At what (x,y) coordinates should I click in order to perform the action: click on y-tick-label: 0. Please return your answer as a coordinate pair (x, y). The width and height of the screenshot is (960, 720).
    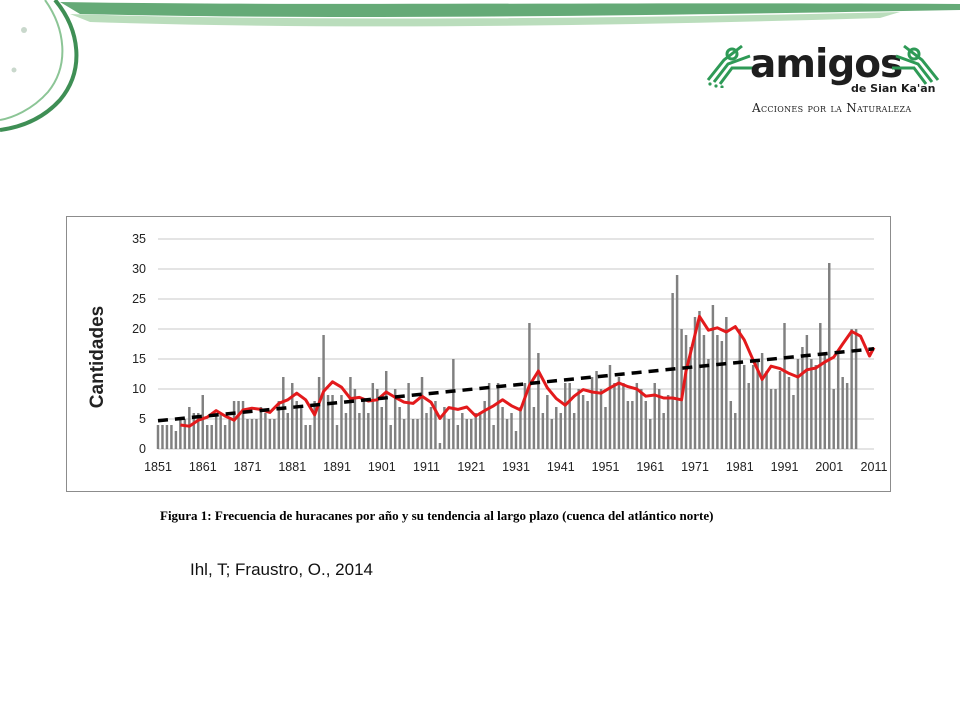
    Looking at the image, I should click on (142, 449).